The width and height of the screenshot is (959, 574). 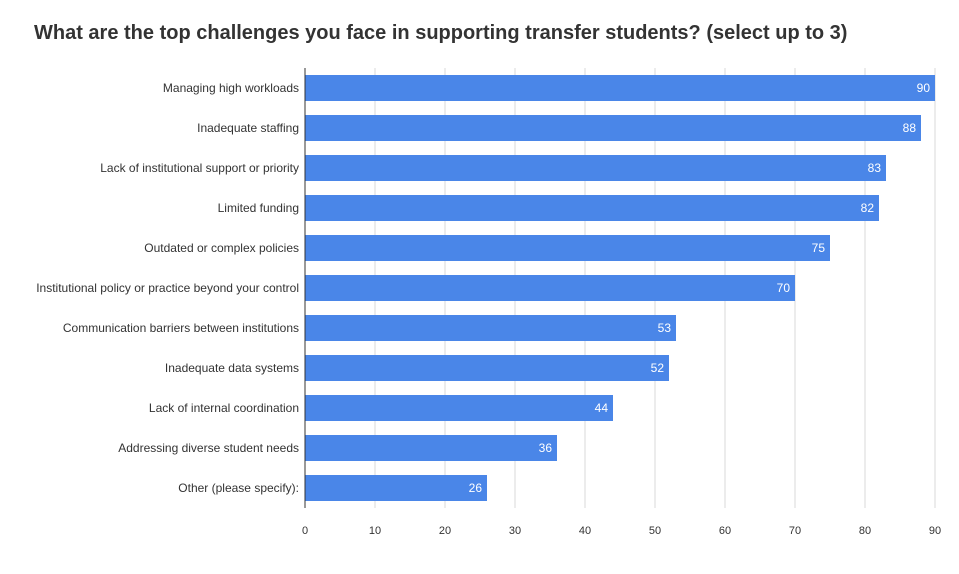 I want to click on x-tick-label: 0, so click(x=305, y=531).